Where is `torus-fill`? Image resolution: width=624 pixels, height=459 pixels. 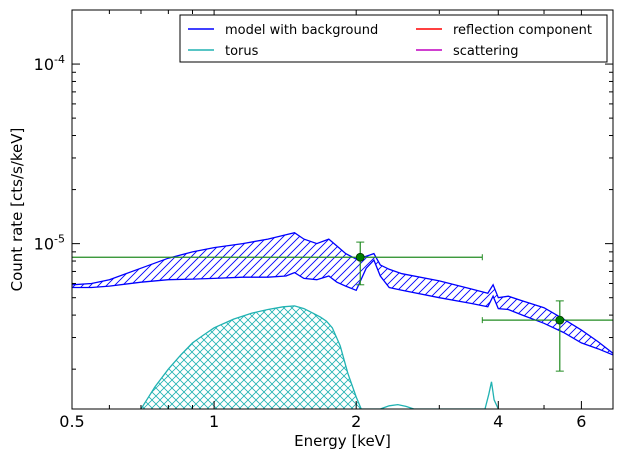
torus-fill is located at coordinates (251, 357).